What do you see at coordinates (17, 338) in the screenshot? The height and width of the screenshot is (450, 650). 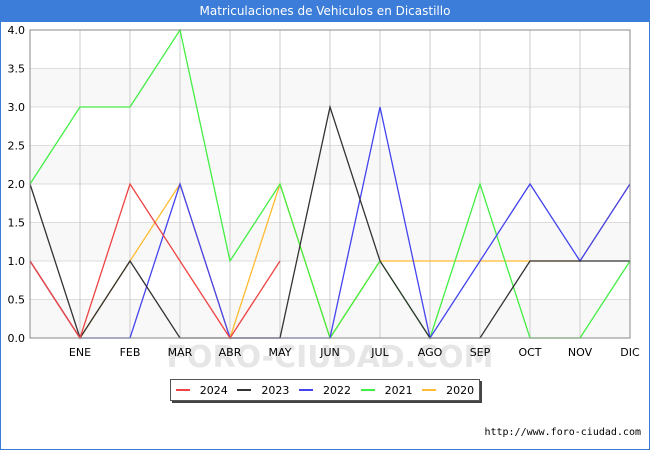 I see `y-tick-label: 0.0` at bounding box center [17, 338].